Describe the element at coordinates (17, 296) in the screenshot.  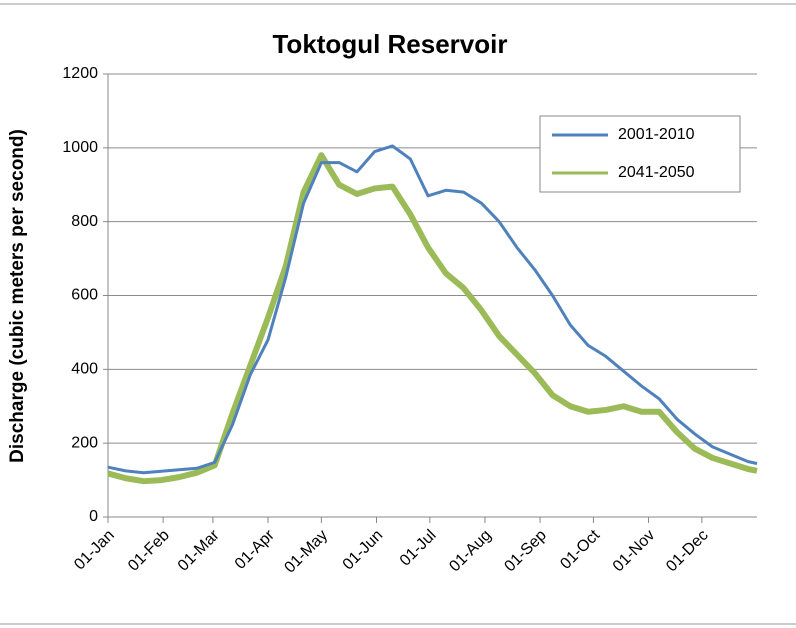
I see `y-axis-label: Discharge (cubic meters per second)` at that location.